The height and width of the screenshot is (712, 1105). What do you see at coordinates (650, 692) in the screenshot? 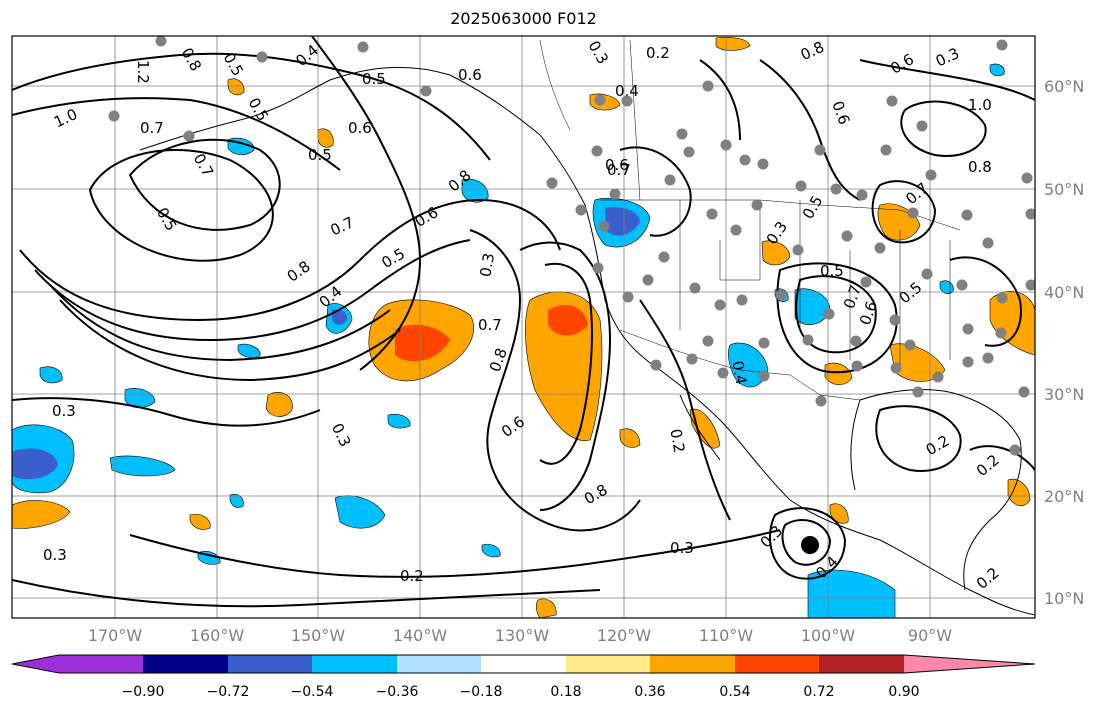
I see `colorbar-tick-label: 0.36` at bounding box center [650, 692].